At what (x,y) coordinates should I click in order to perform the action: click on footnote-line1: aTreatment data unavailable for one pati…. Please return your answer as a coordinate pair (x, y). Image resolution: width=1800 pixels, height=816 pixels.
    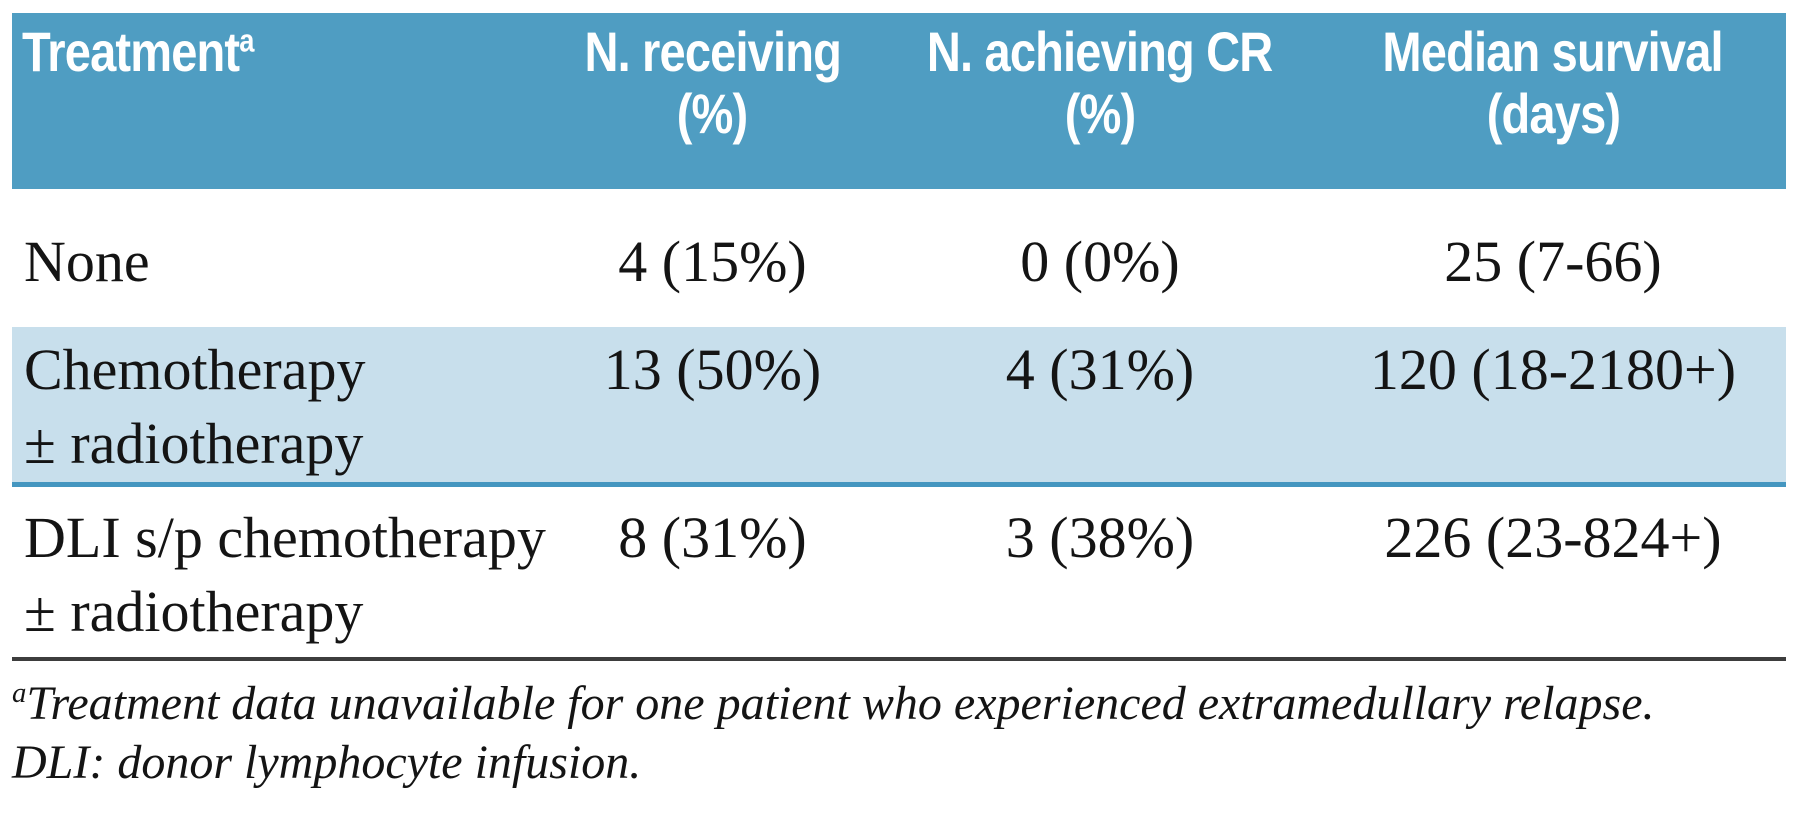
    Looking at the image, I should click on (899, 703).